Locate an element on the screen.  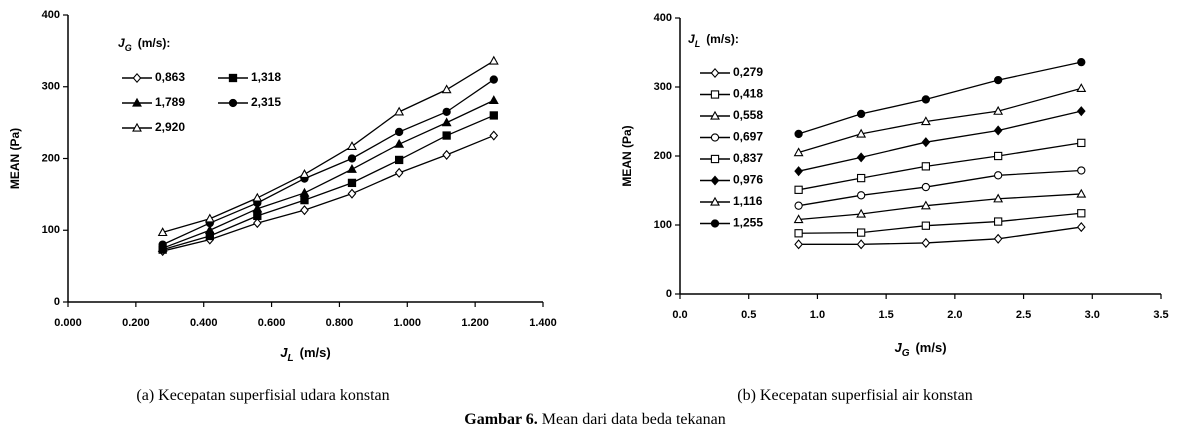
x-tick-label: 0.400 is located at coordinates (204, 323).